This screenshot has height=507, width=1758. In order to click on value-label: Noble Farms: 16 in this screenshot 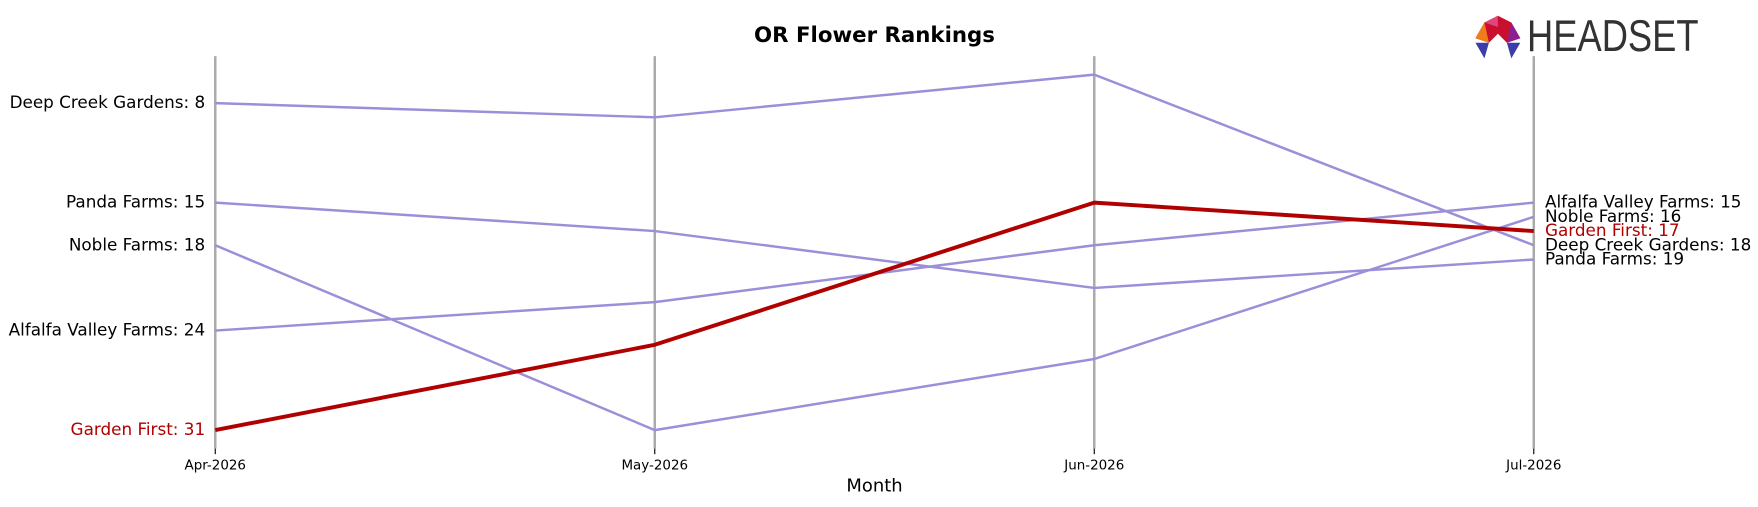, I will do `click(1613, 216)`.